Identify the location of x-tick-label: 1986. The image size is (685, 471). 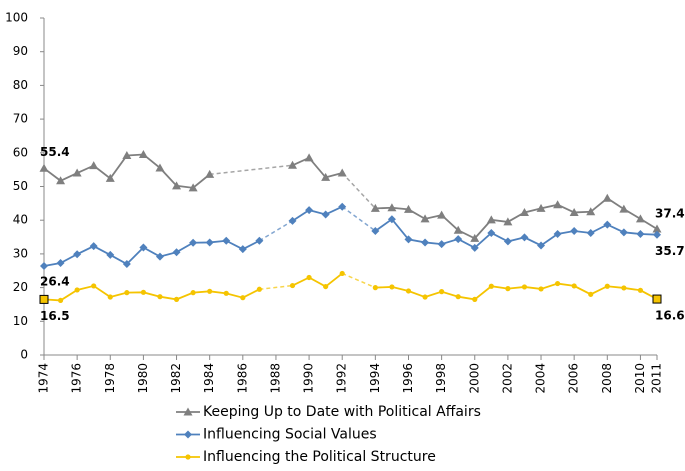
(242, 378).